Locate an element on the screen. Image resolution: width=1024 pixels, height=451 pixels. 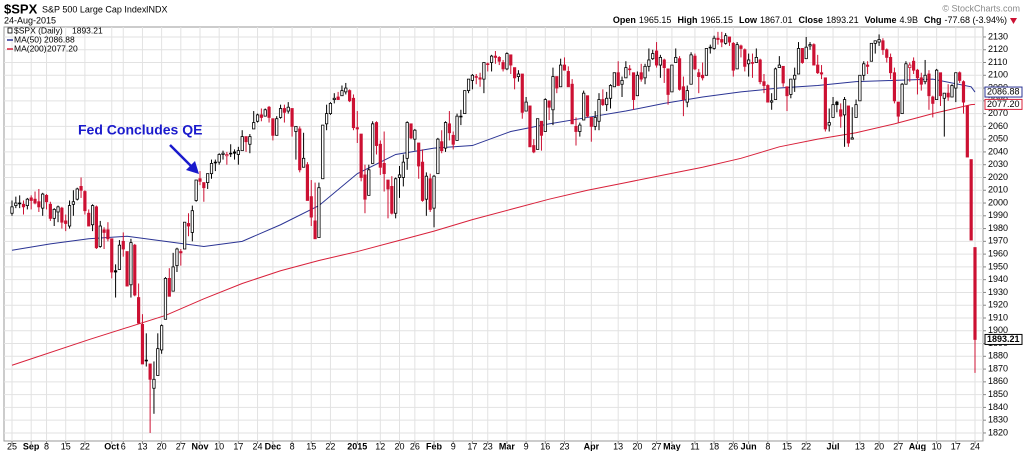
x-tick-label: 13 is located at coordinates (860, 446).